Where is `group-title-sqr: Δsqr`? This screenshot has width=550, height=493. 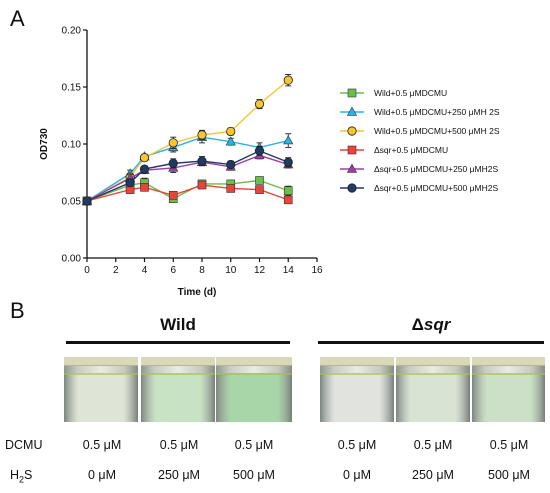 group-title-sqr: Δsqr is located at coordinates (431, 325).